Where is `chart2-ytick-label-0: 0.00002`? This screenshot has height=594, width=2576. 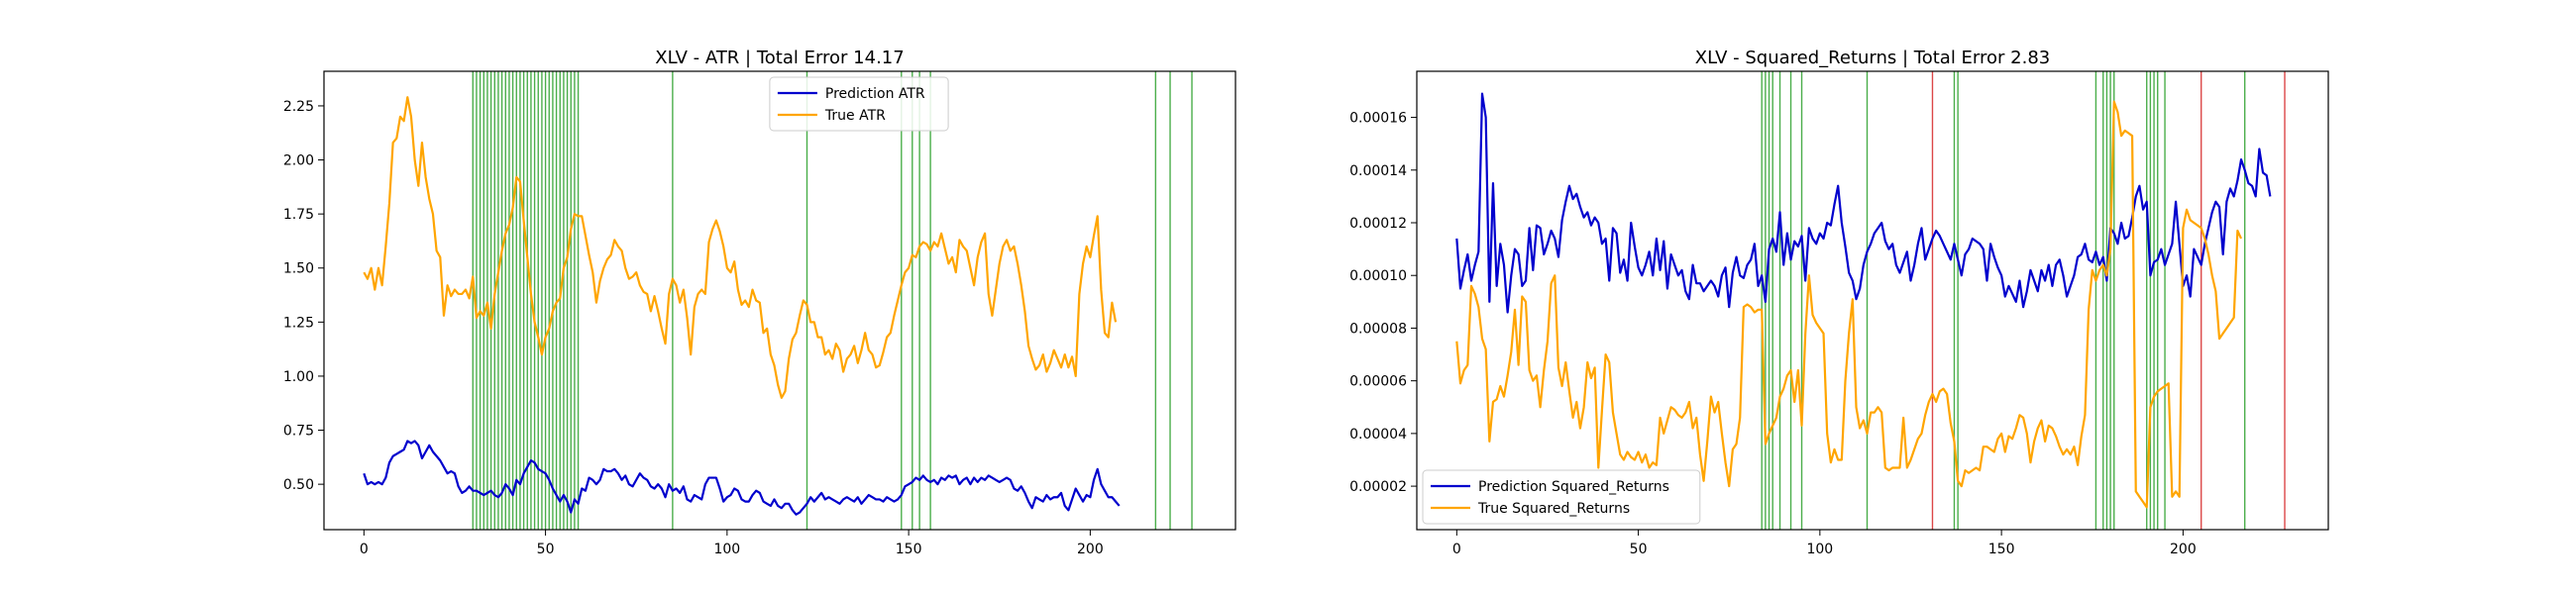
chart2-ytick-label-0: 0.00002 is located at coordinates (1378, 487).